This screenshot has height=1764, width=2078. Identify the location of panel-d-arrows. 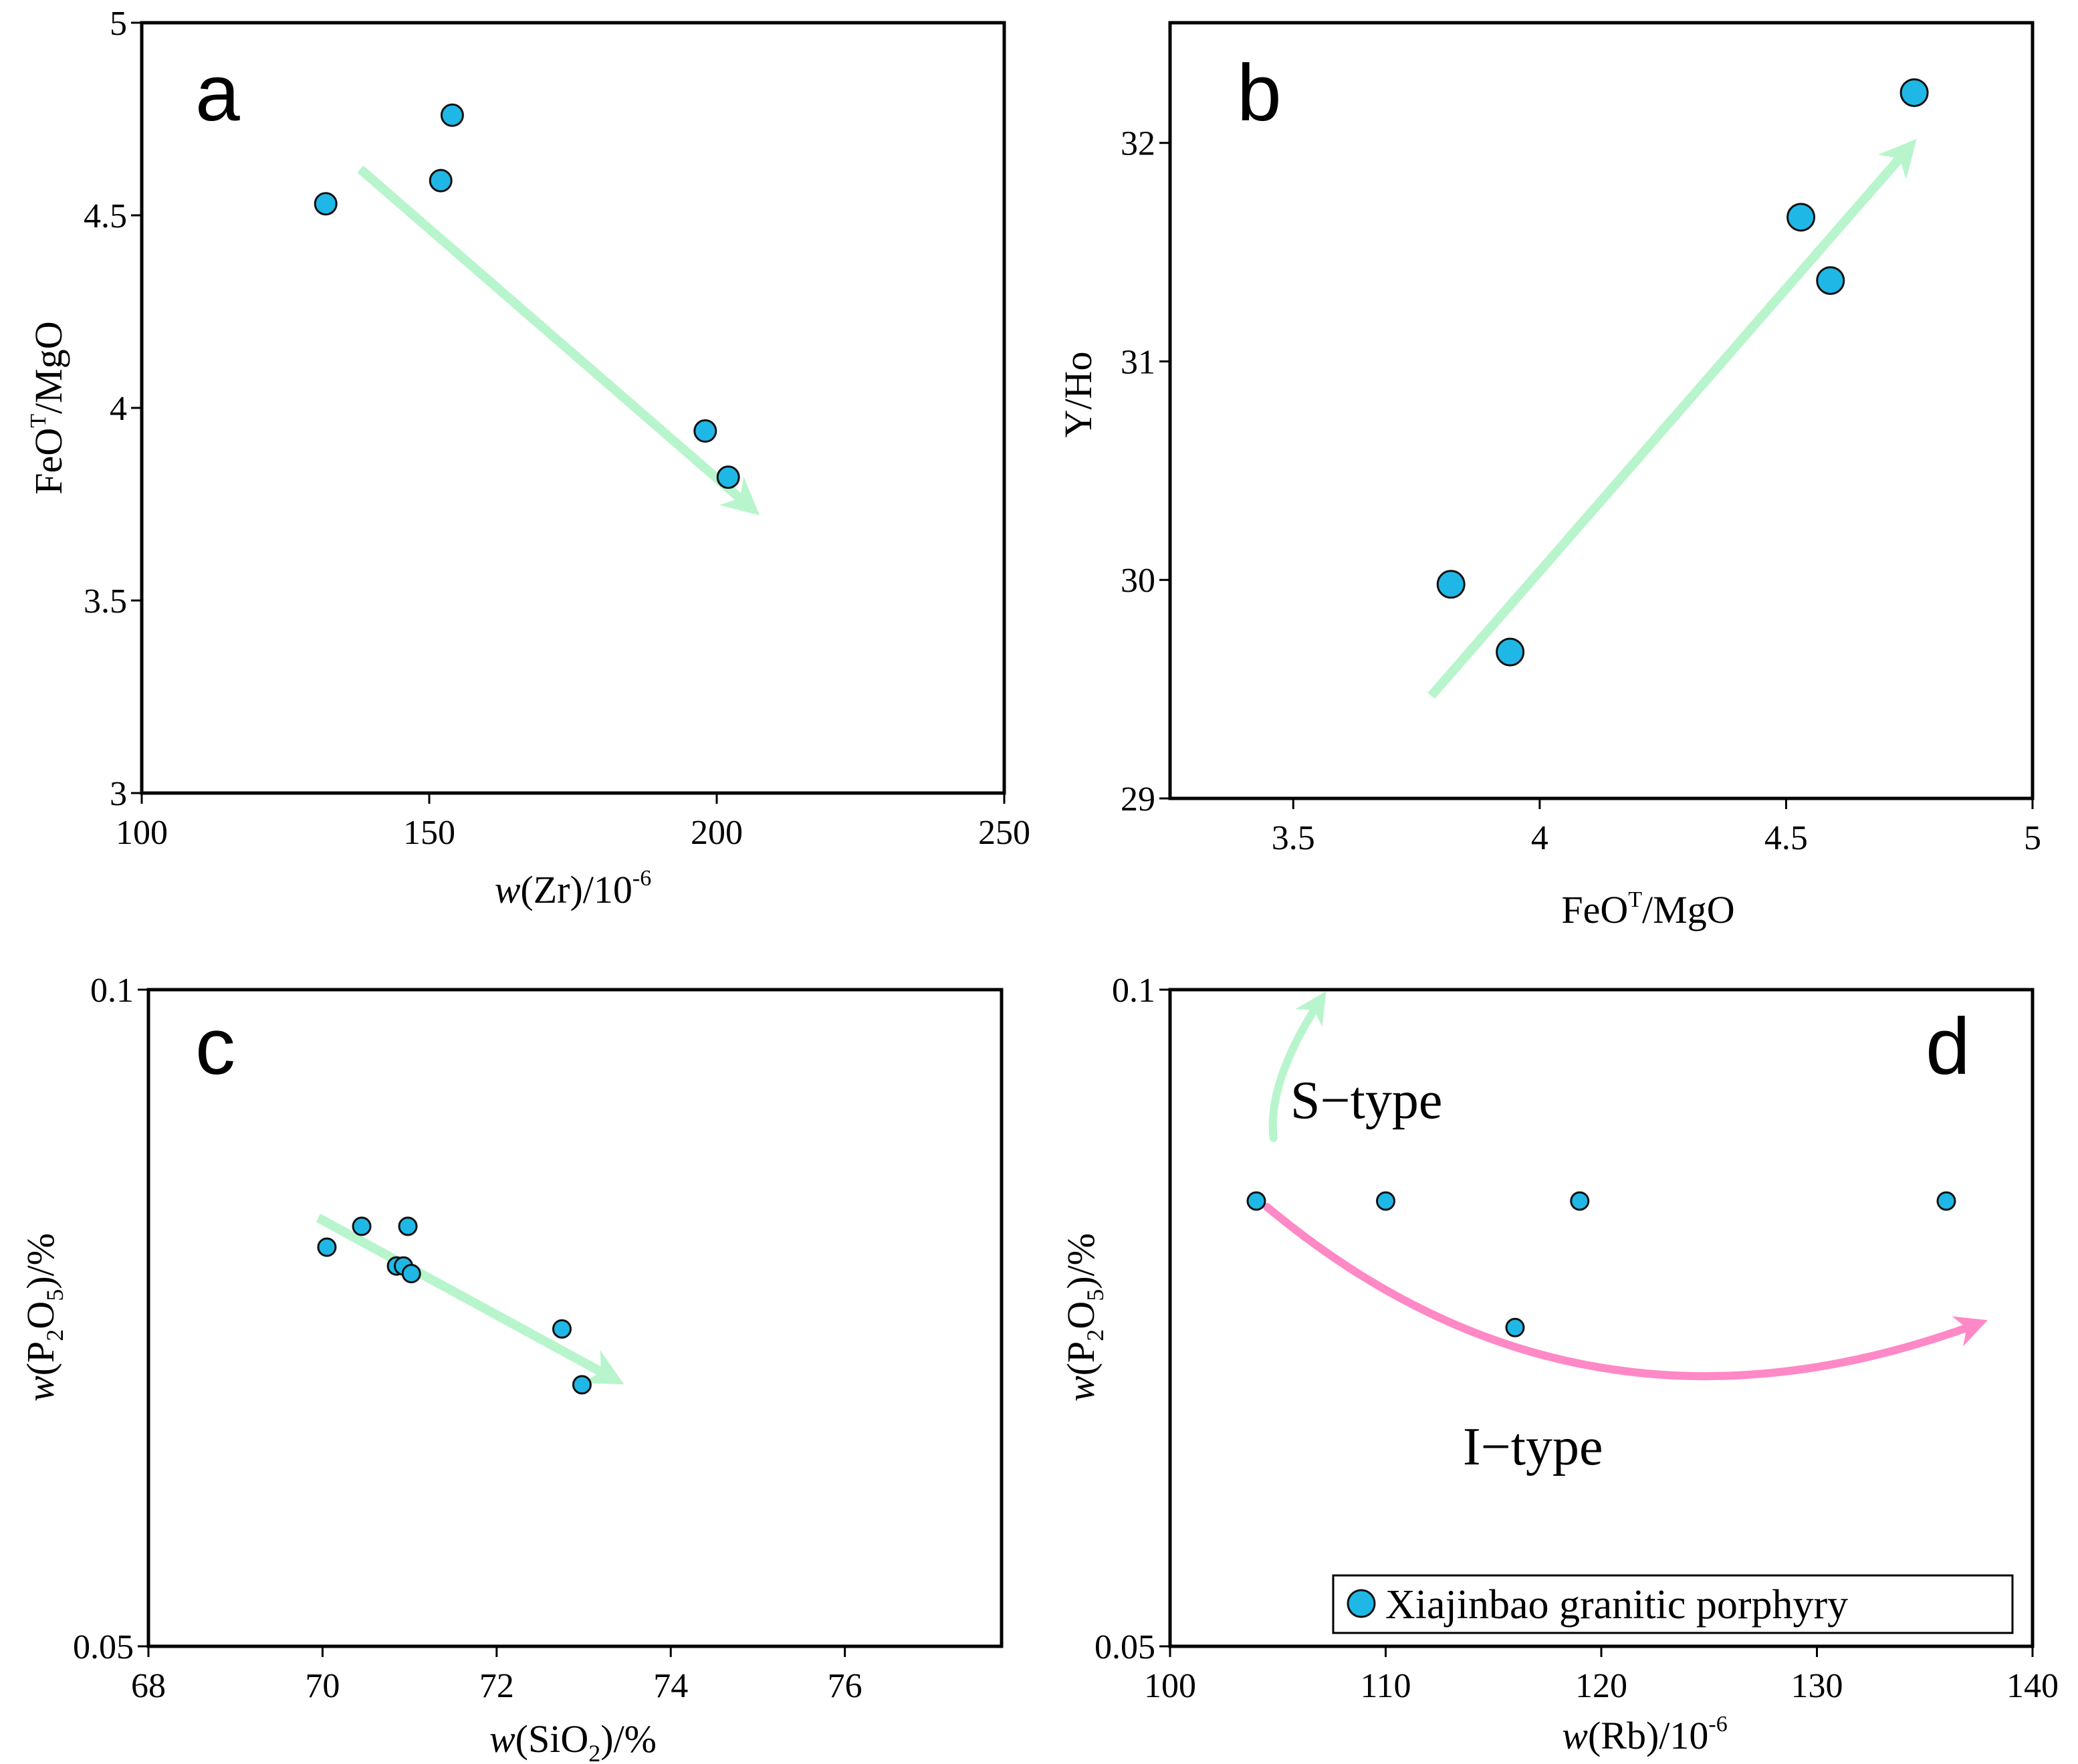
(1625, 1185).